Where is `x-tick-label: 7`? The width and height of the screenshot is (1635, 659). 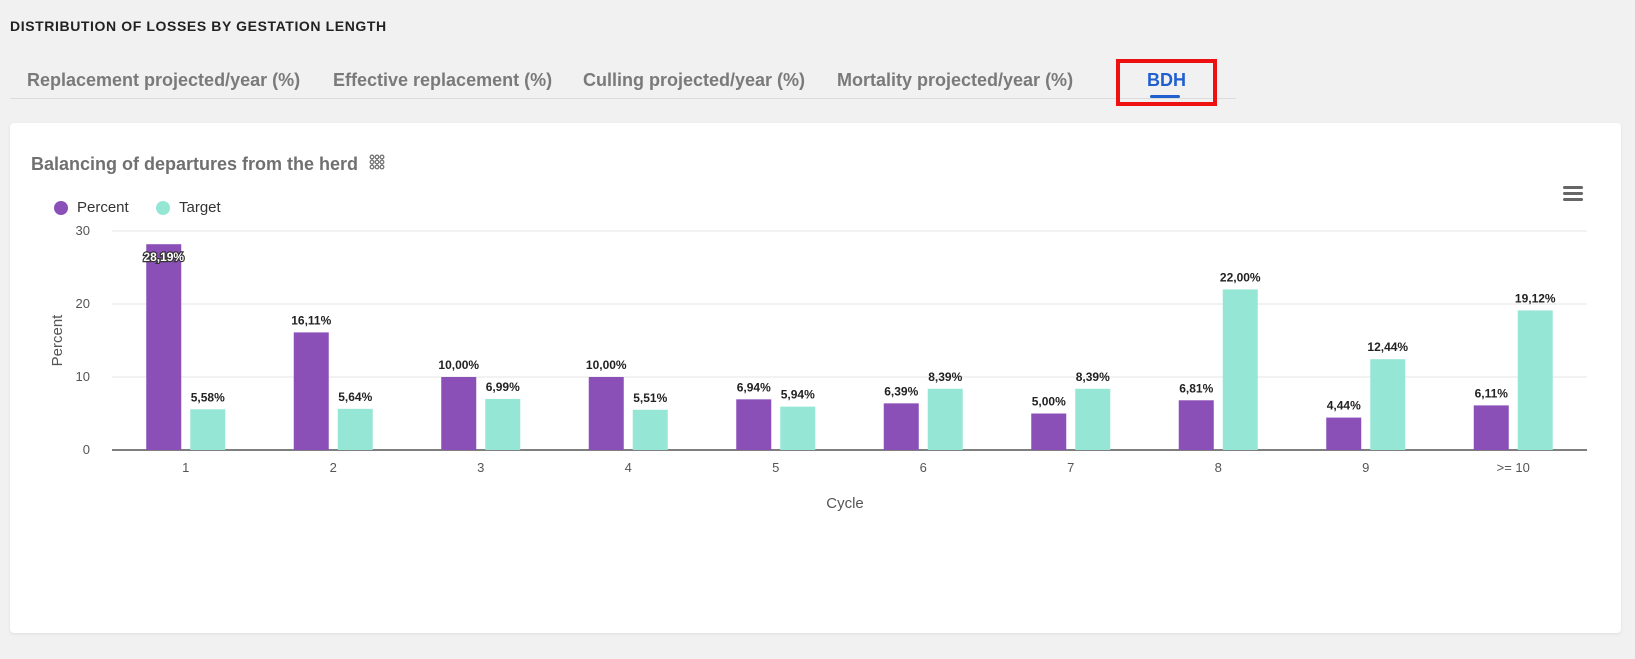
x-tick-label: 7 is located at coordinates (1070, 467).